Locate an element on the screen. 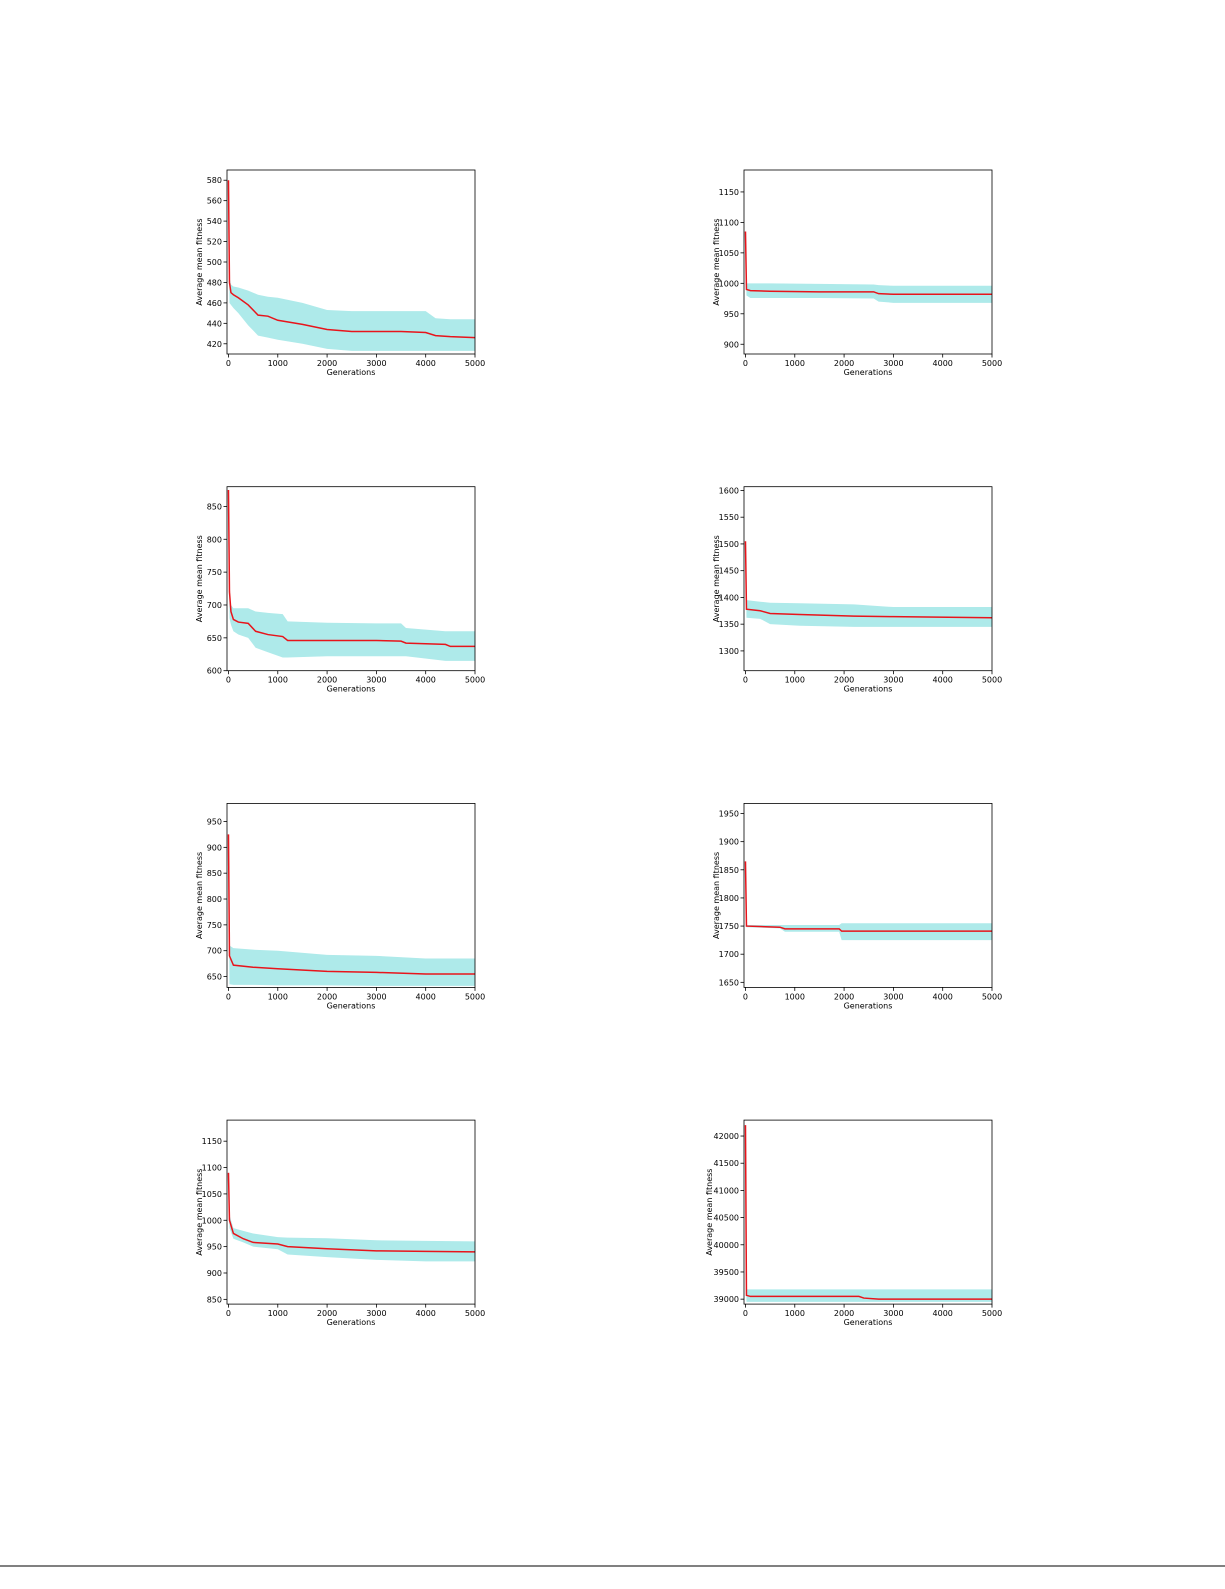 The image size is (1225, 1589). y-tick-label: 460 is located at coordinates (214, 303).